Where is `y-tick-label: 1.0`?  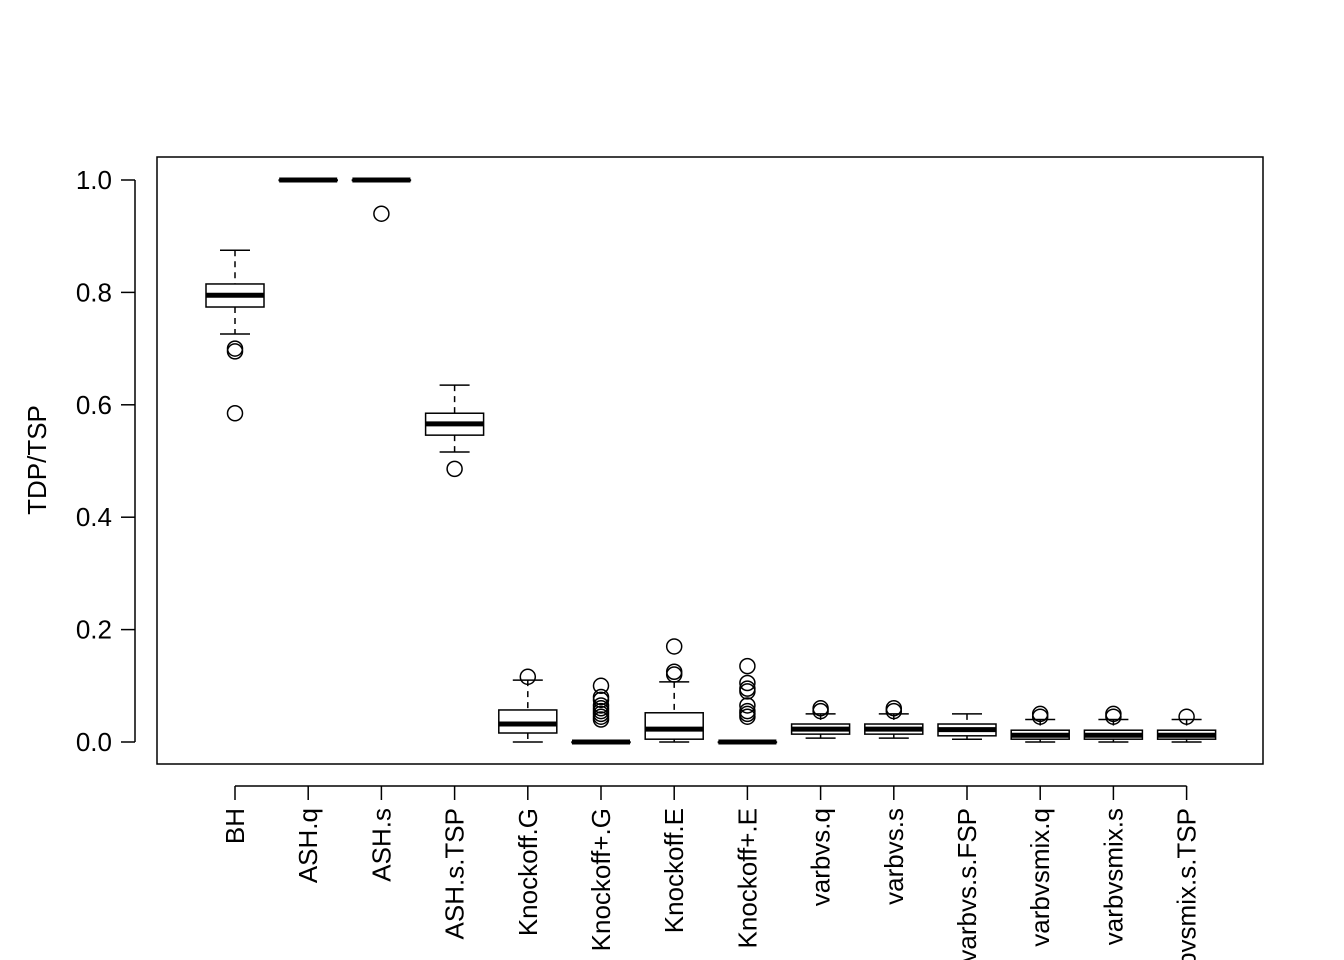 y-tick-label: 1.0 is located at coordinates (94, 180).